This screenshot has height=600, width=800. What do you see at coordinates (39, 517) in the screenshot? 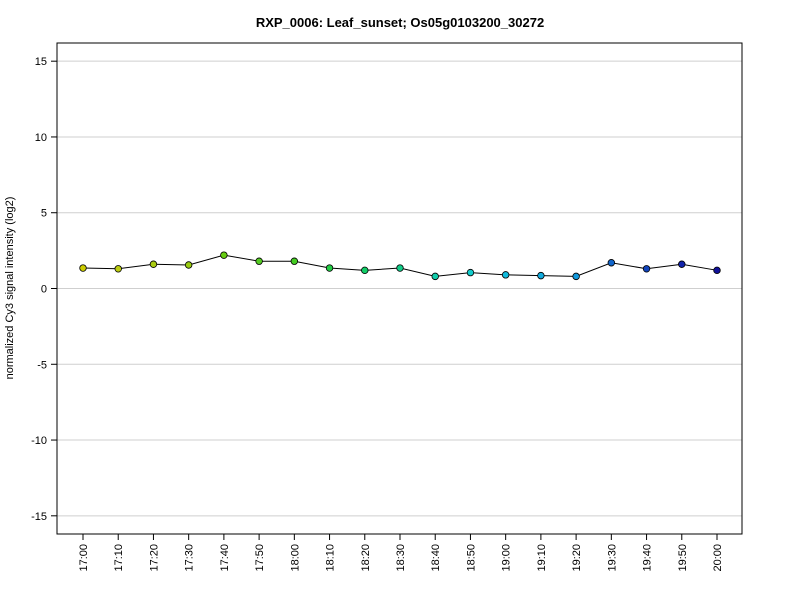
I see `y-tick-label: -15` at bounding box center [39, 517].